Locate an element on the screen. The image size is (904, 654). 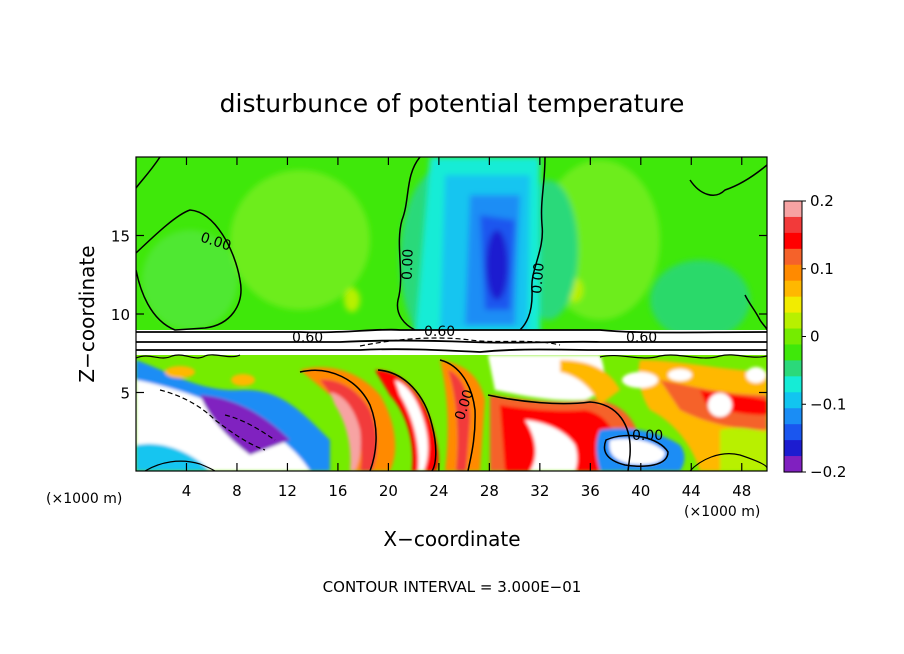
y-tick-label: 5 is located at coordinates (125, 394).